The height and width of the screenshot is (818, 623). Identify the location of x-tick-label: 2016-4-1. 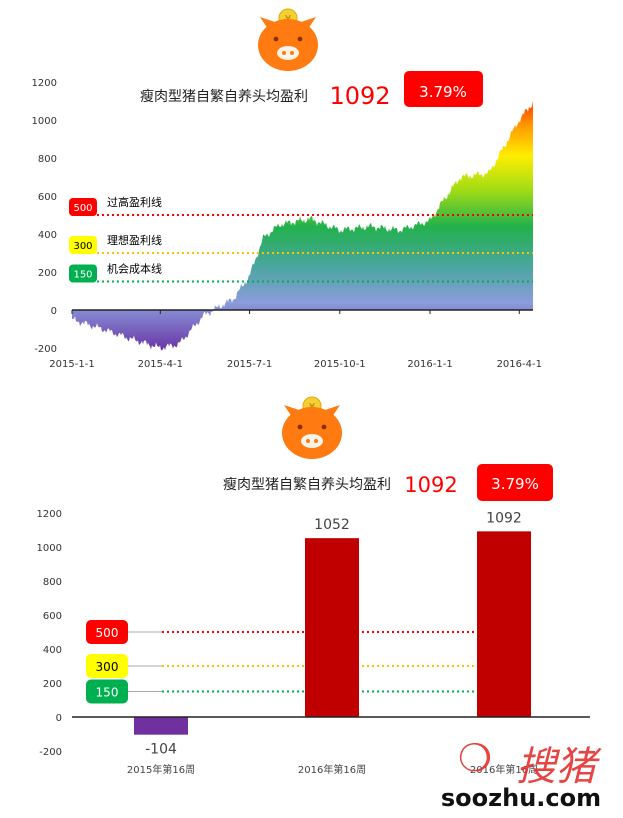
(519, 364).